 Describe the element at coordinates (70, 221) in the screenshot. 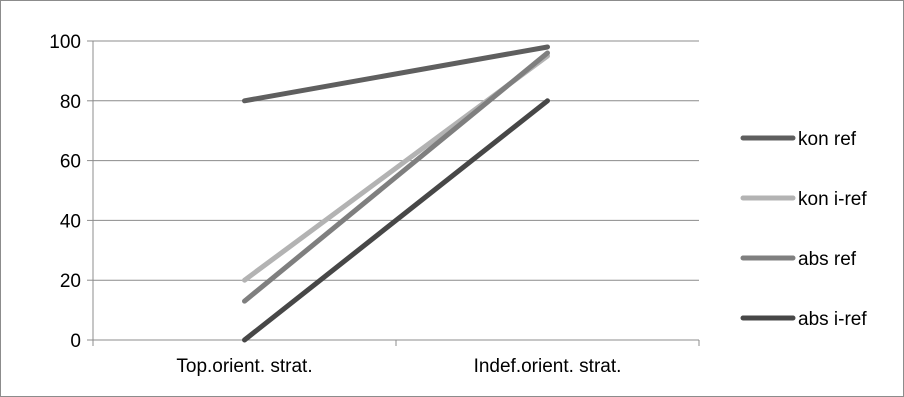

I see `y-tick-label: 40` at that location.